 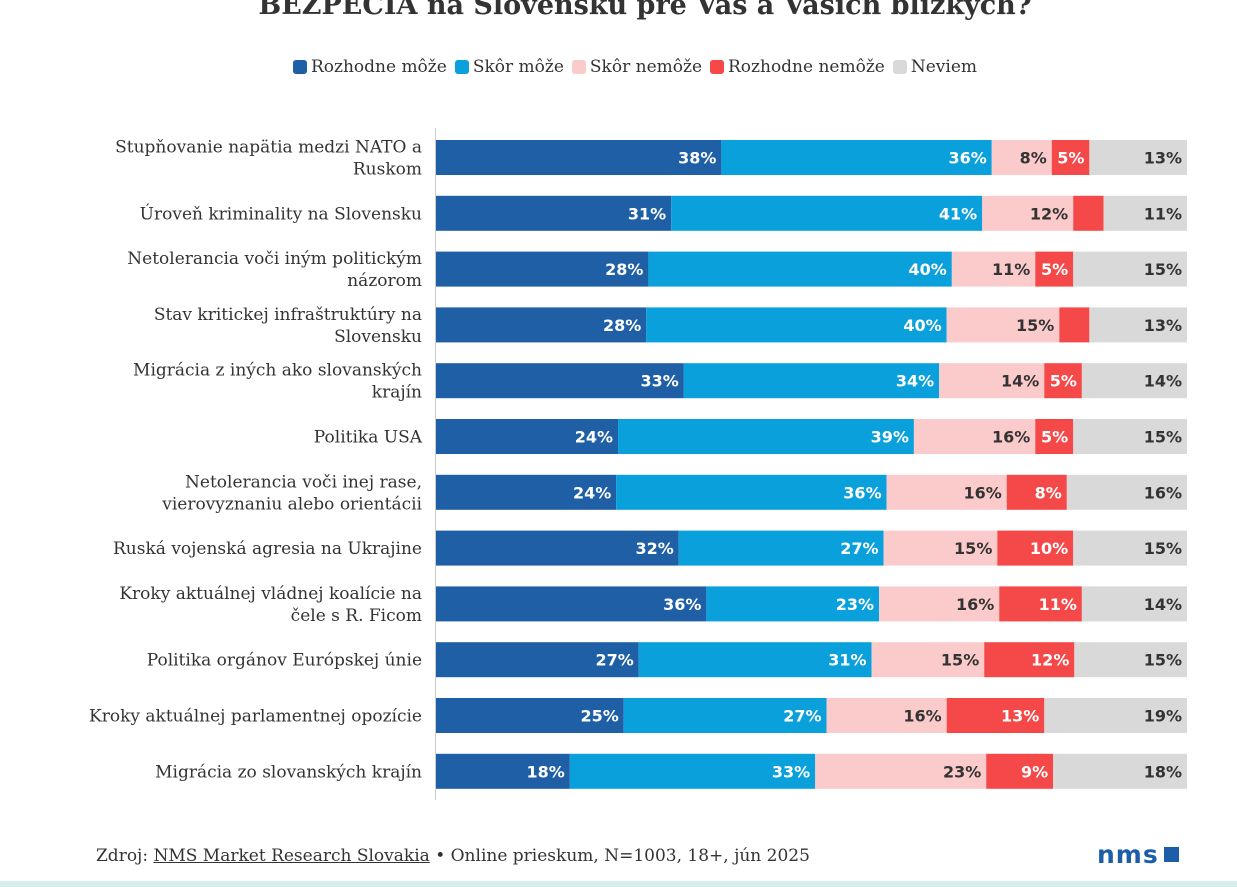 I want to click on legend-label: Skôr môže, so click(x=518, y=67).